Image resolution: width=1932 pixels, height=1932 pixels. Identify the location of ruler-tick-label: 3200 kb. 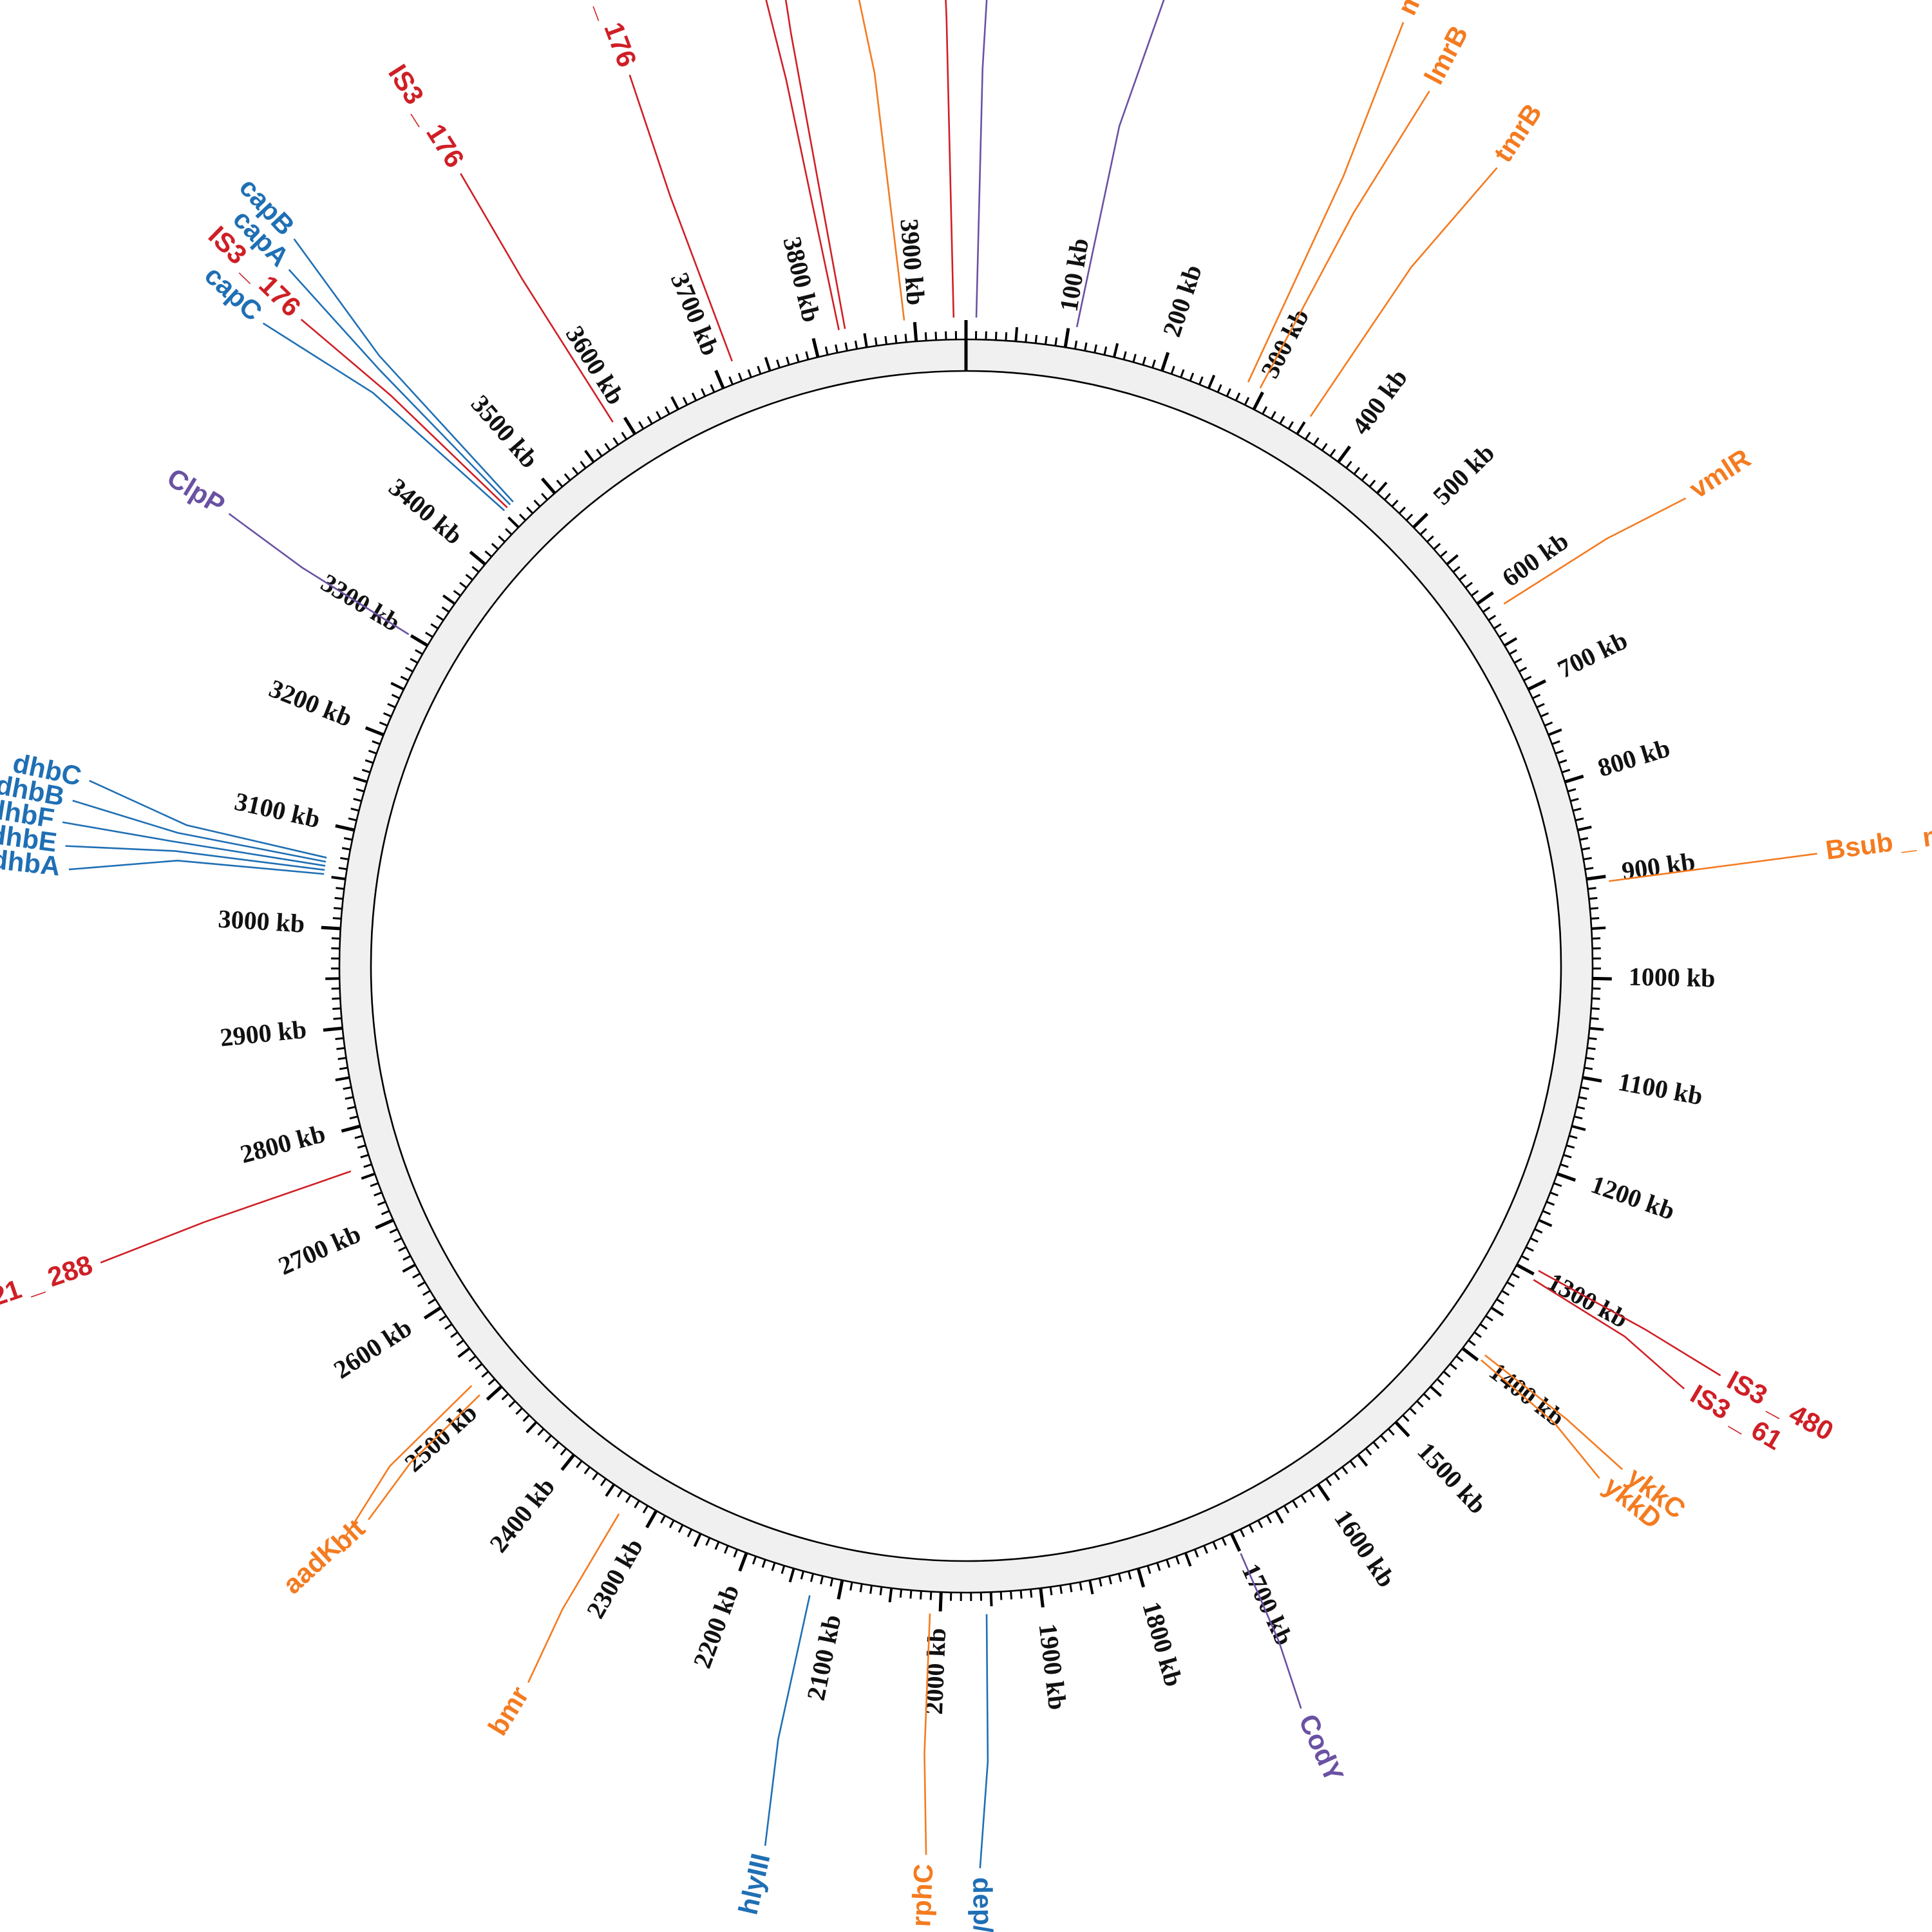
(311, 703).